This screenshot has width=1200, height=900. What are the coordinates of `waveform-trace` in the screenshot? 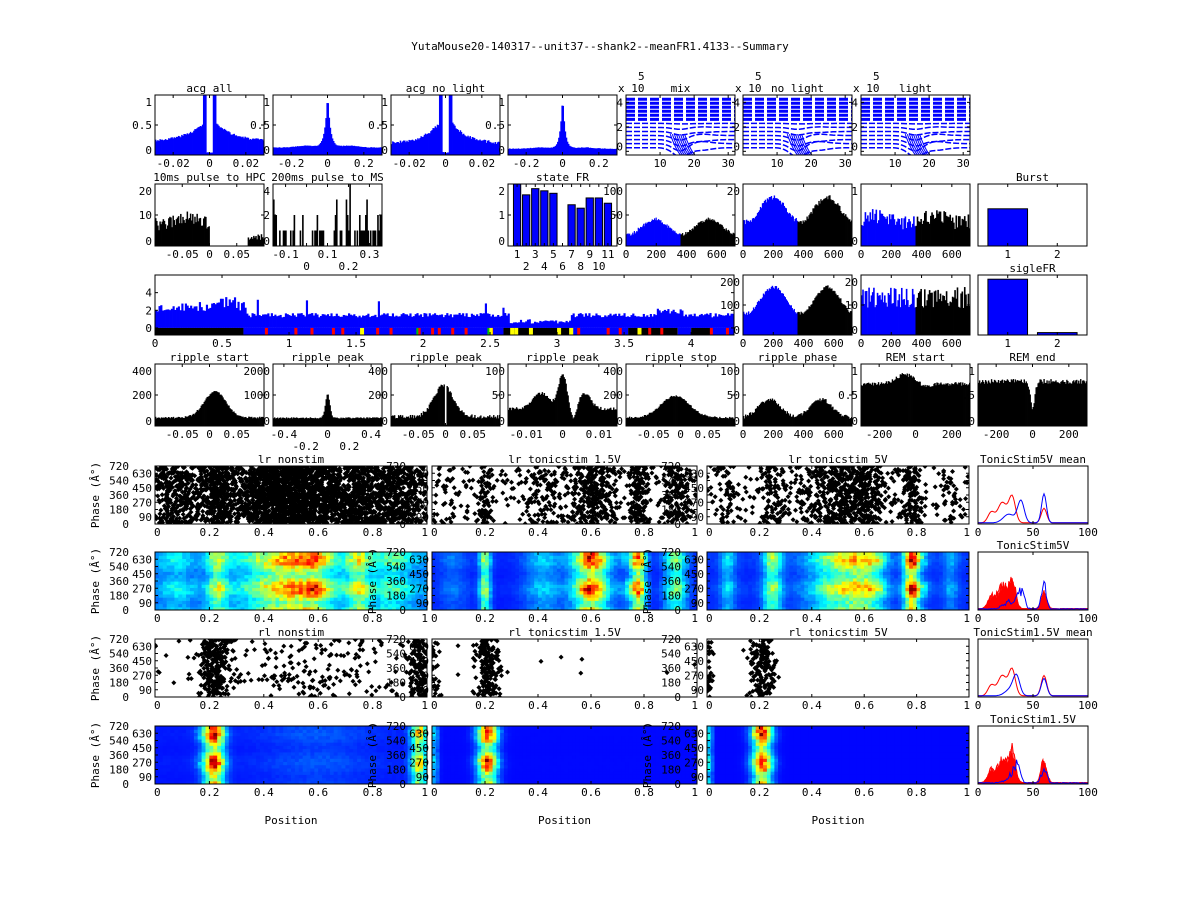 It's located at (914, 144).